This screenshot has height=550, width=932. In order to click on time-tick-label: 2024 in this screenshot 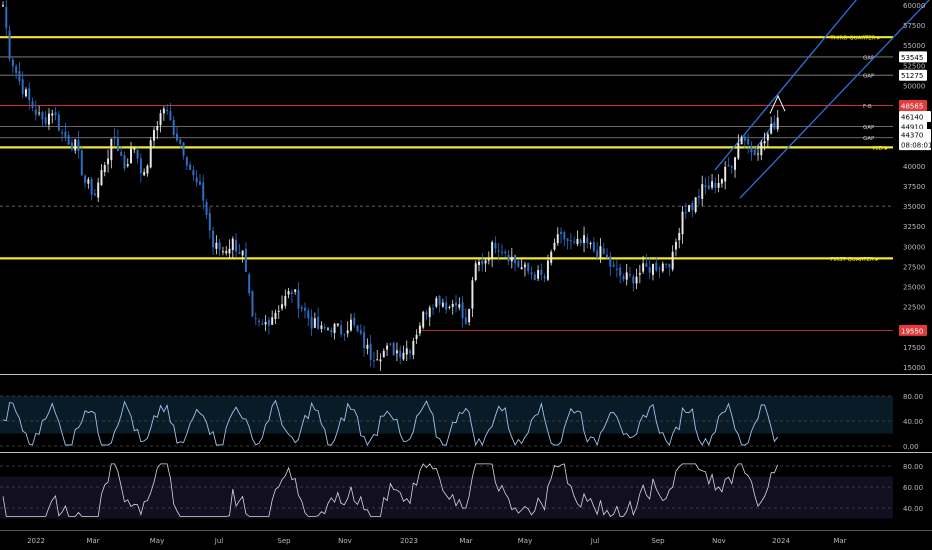, I will do `click(781, 541)`.